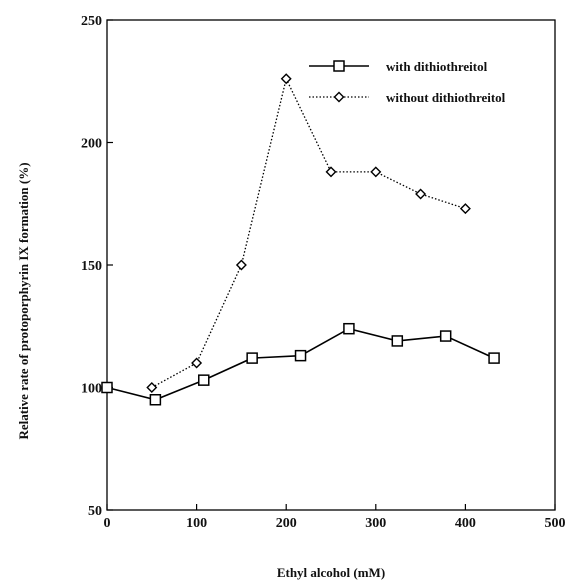 Image resolution: width=574 pixels, height=583 pixels. Describe the element at coordinates (331, 572) in the screenshot. I see `x-axis-title: Ethyl alcohol (mM)` at that location.